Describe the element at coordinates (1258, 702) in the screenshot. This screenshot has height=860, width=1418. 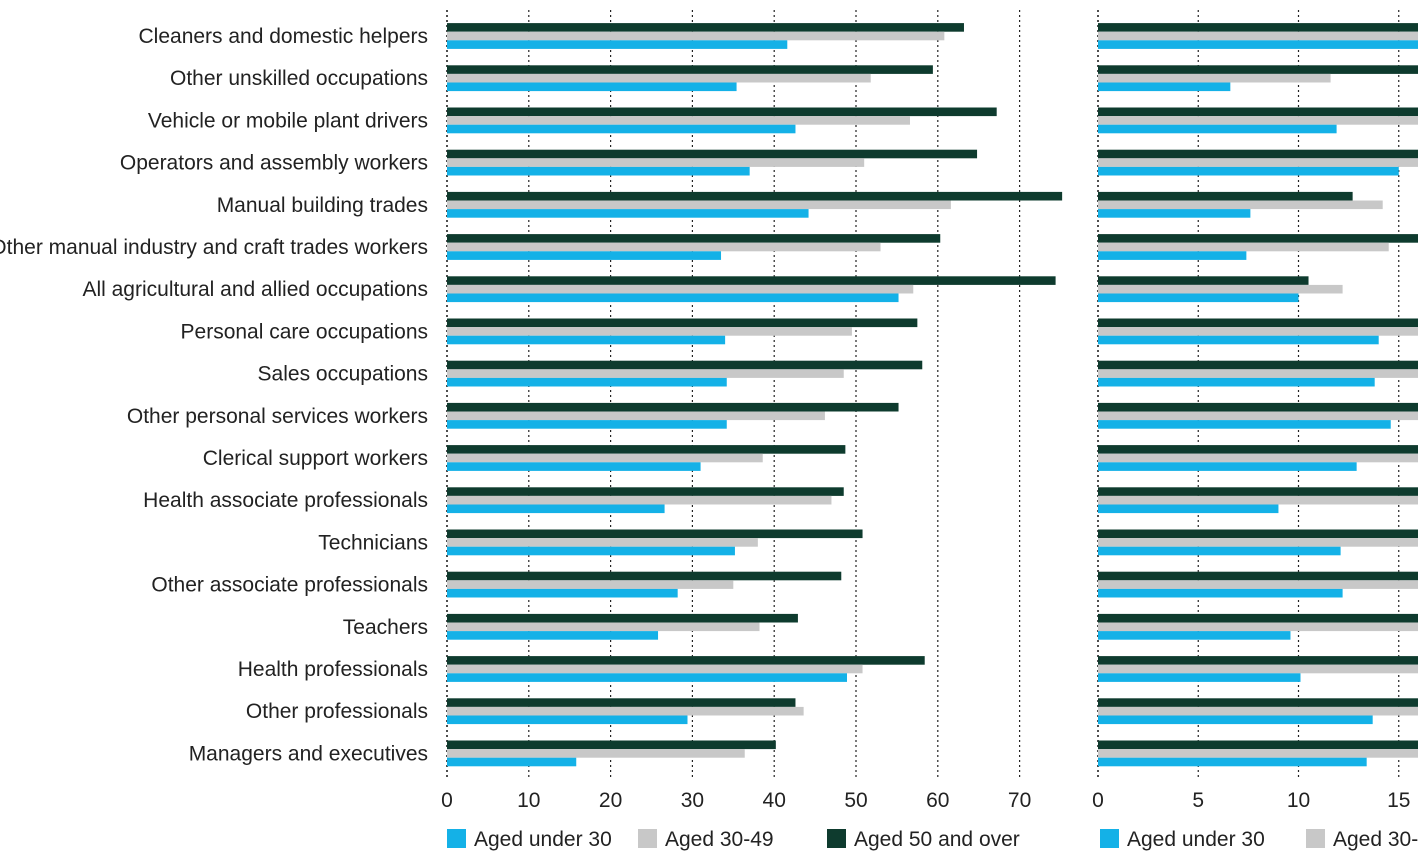
I see `bar-aged-50-and-over-other-professionals` at that location.